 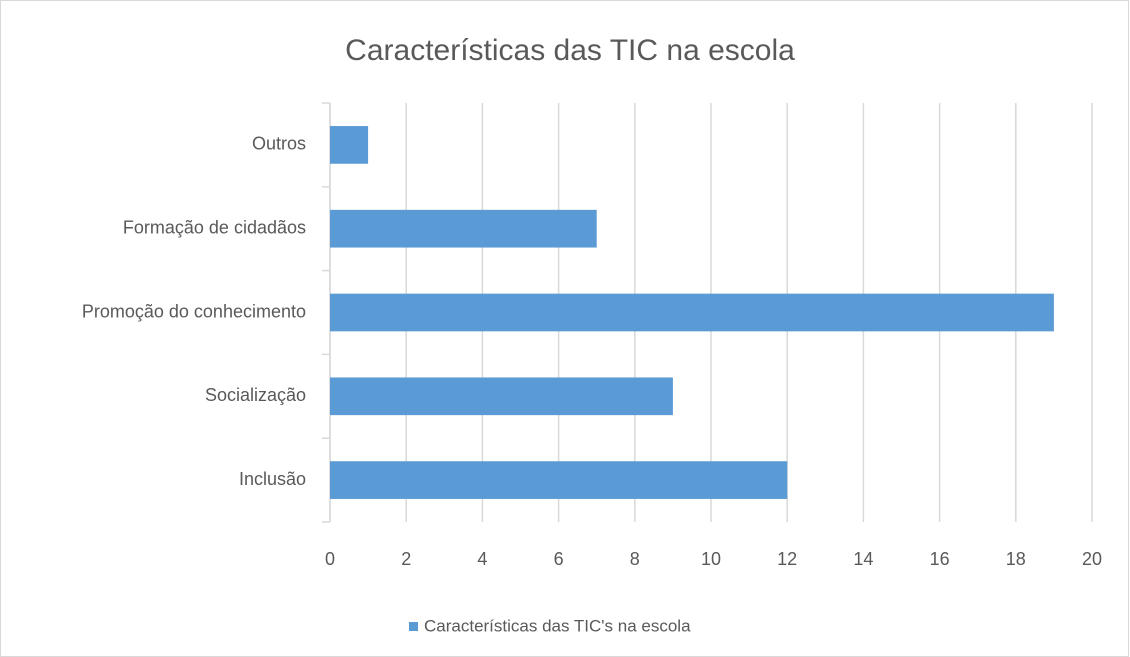 I want to click on x-tick-label: 12, so click(x=787, y=559).